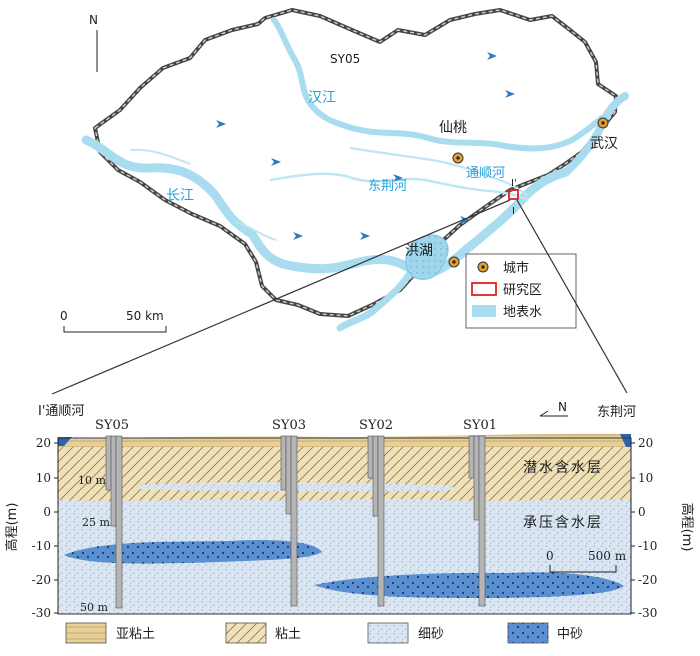 The height and width of the screenshot is (656, 700). What do you see at coordinates (324, 633) in the screenshot?
I see `section-legend: 亚粘土 粘土 细砂 中砂` at bounding box center [324, 633].